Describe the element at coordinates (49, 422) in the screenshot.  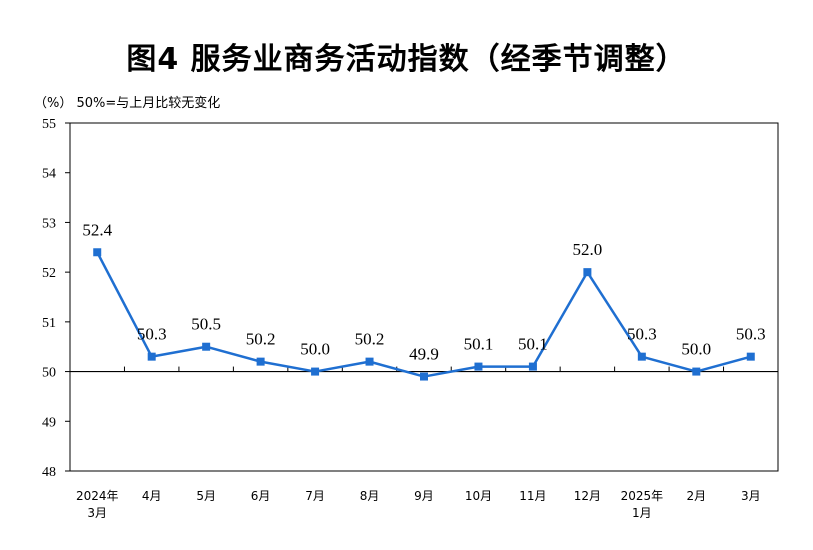
I see `y-tick-label-49: 49` at that location.